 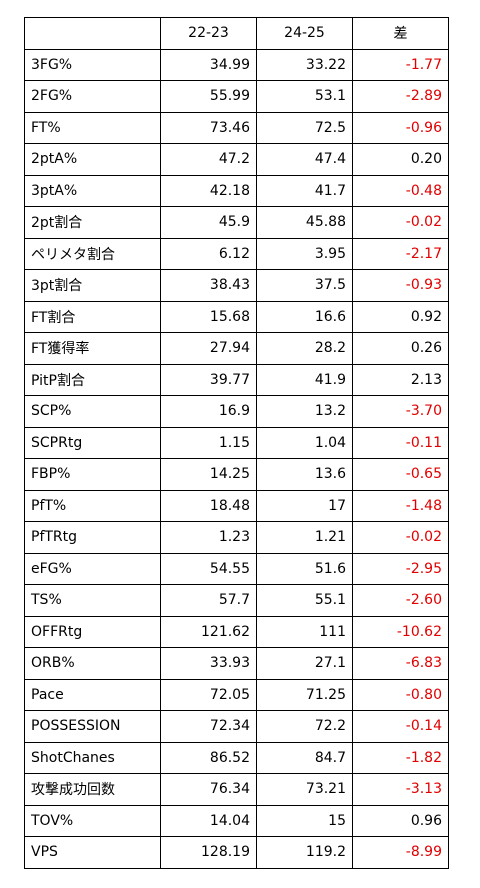 I want to click on difference-value: -0.11, so click(x=400, y=442).